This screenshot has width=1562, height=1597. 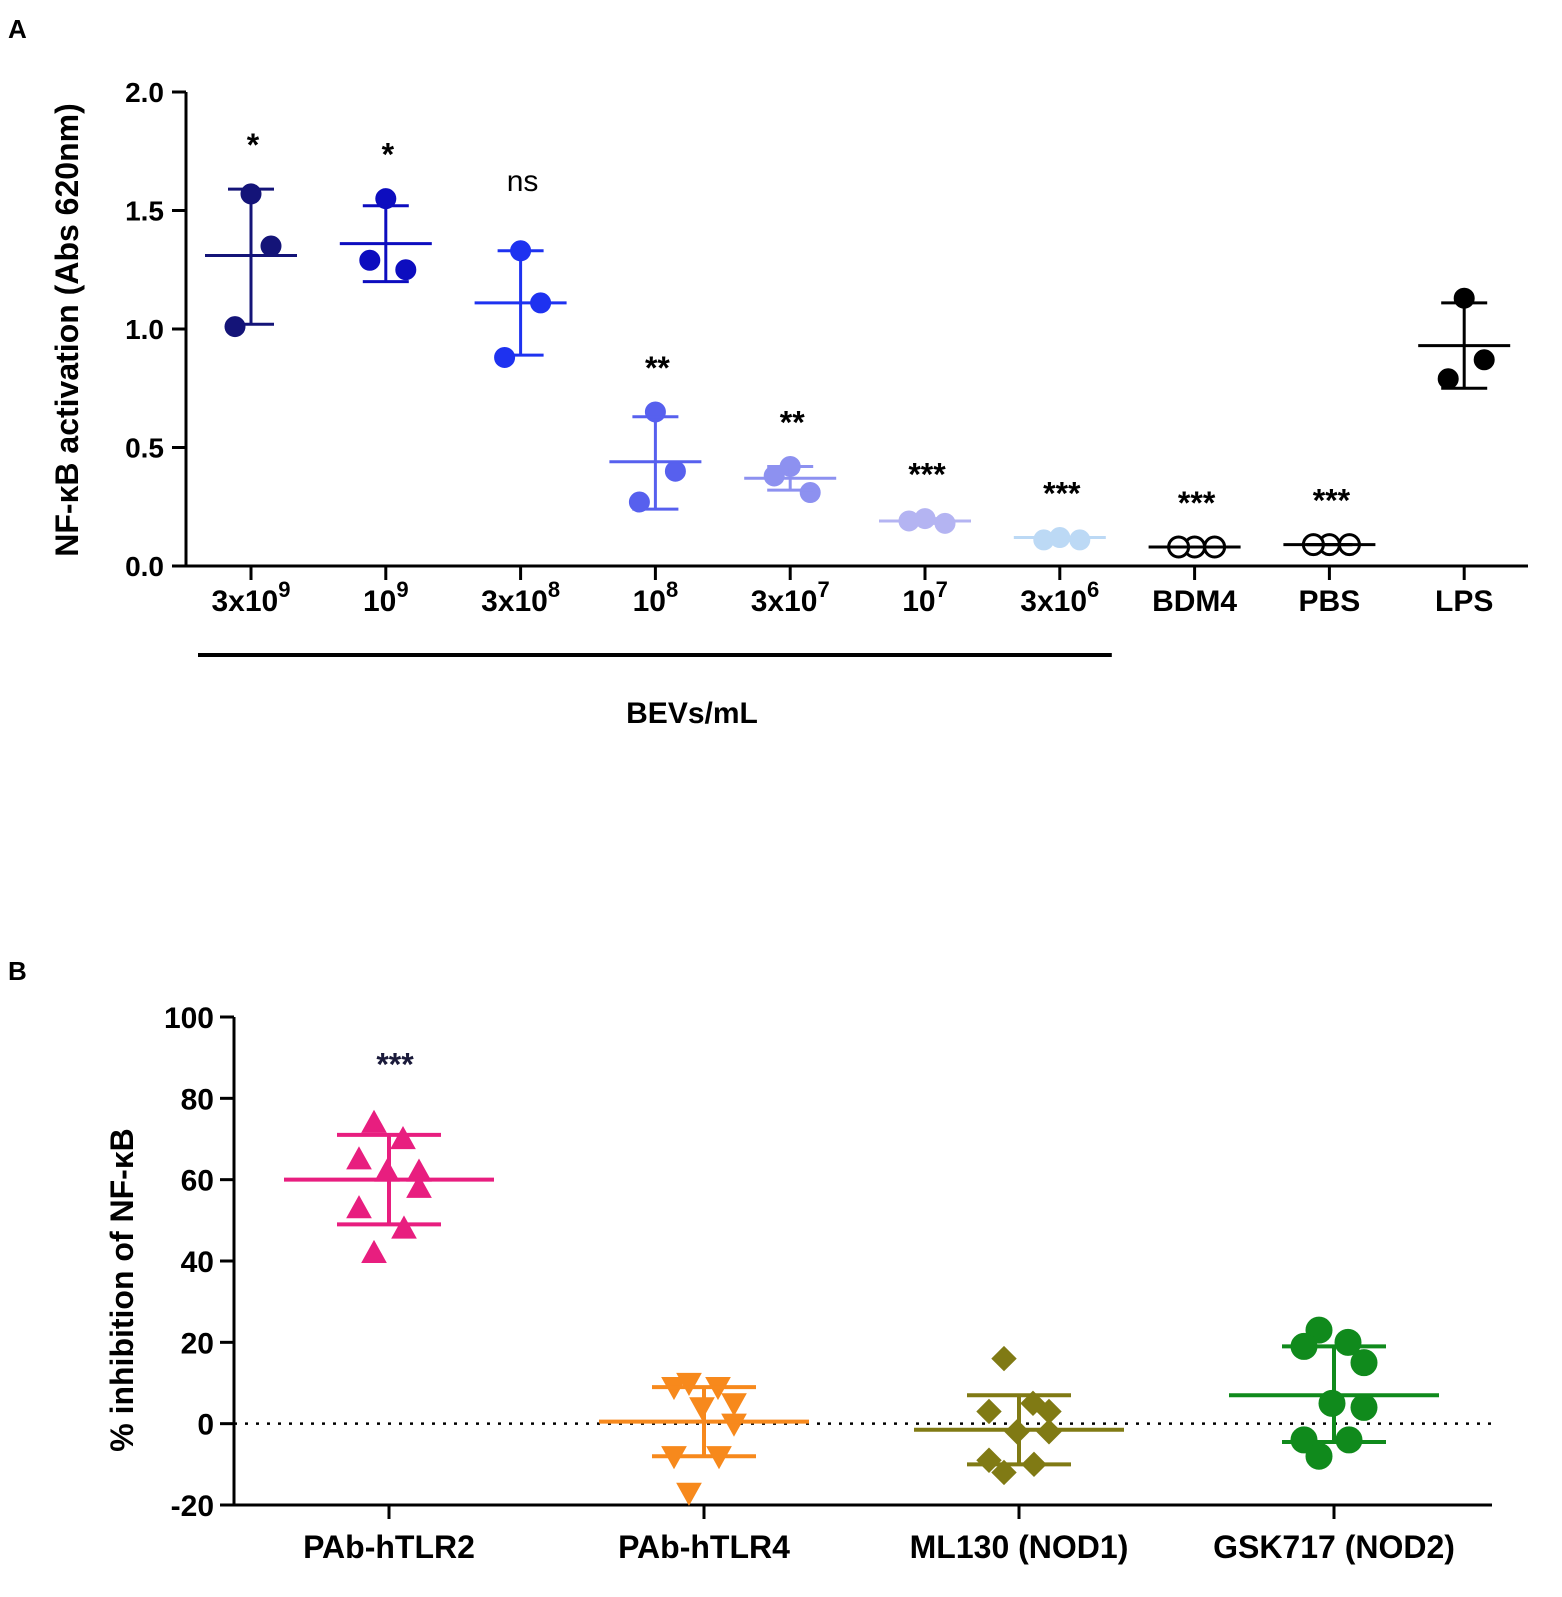 I want to click on panel-a-group-label: BEVs/mL, so click(x=692, y=713).